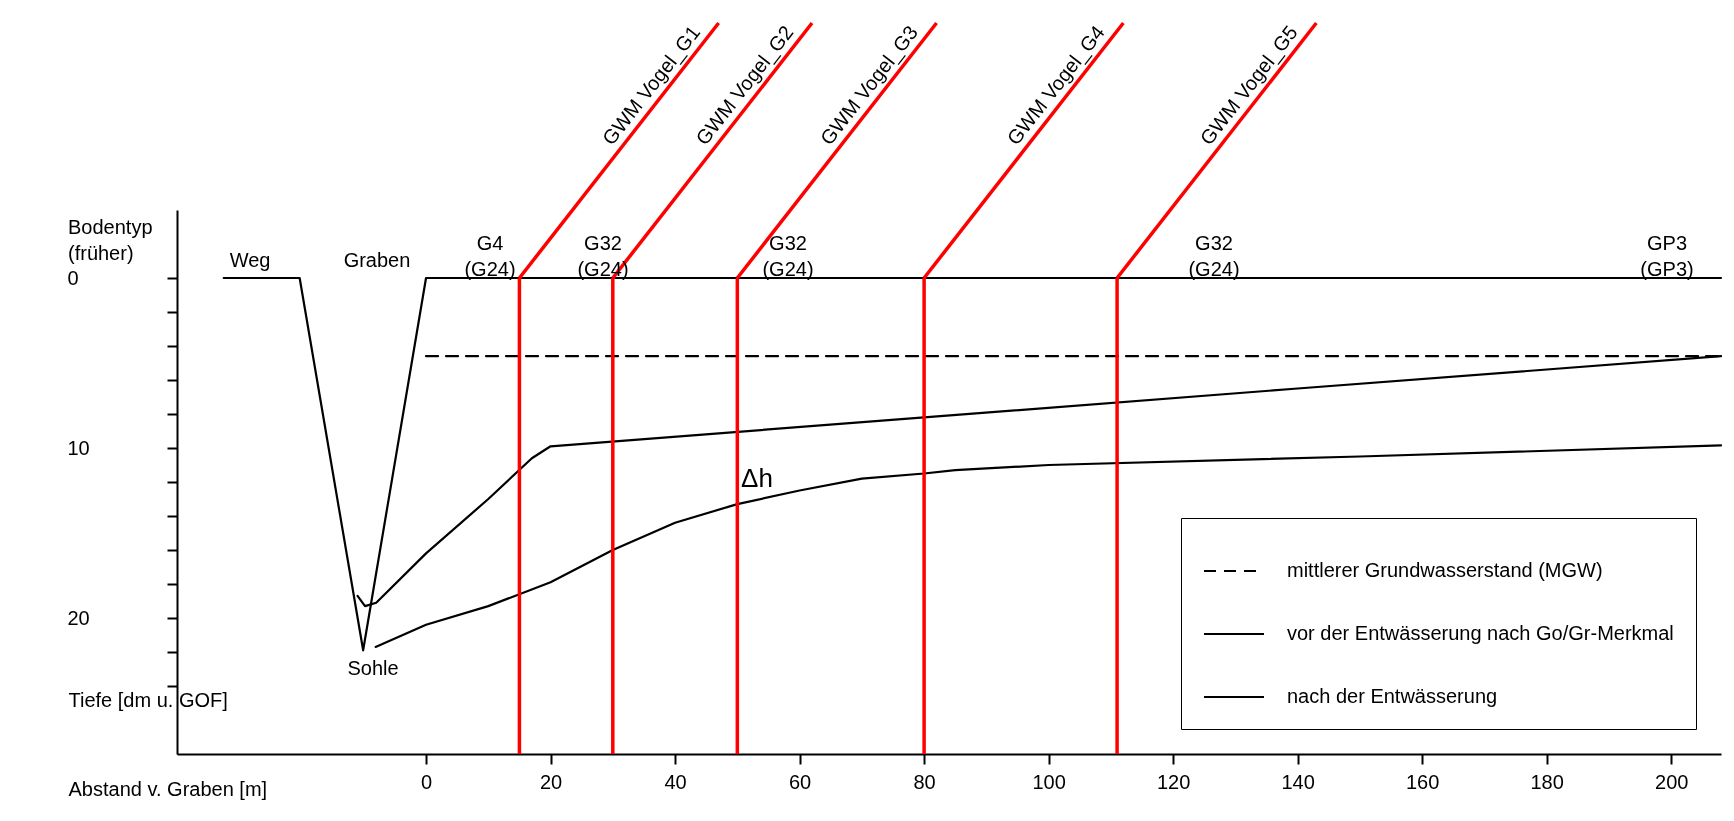 The height and width of the screenshot is (821, 1734). What do you see at coordinates (800, 781) in the screenshot?
I see `x-tick-label: 60` at bounding box center [800, 781].